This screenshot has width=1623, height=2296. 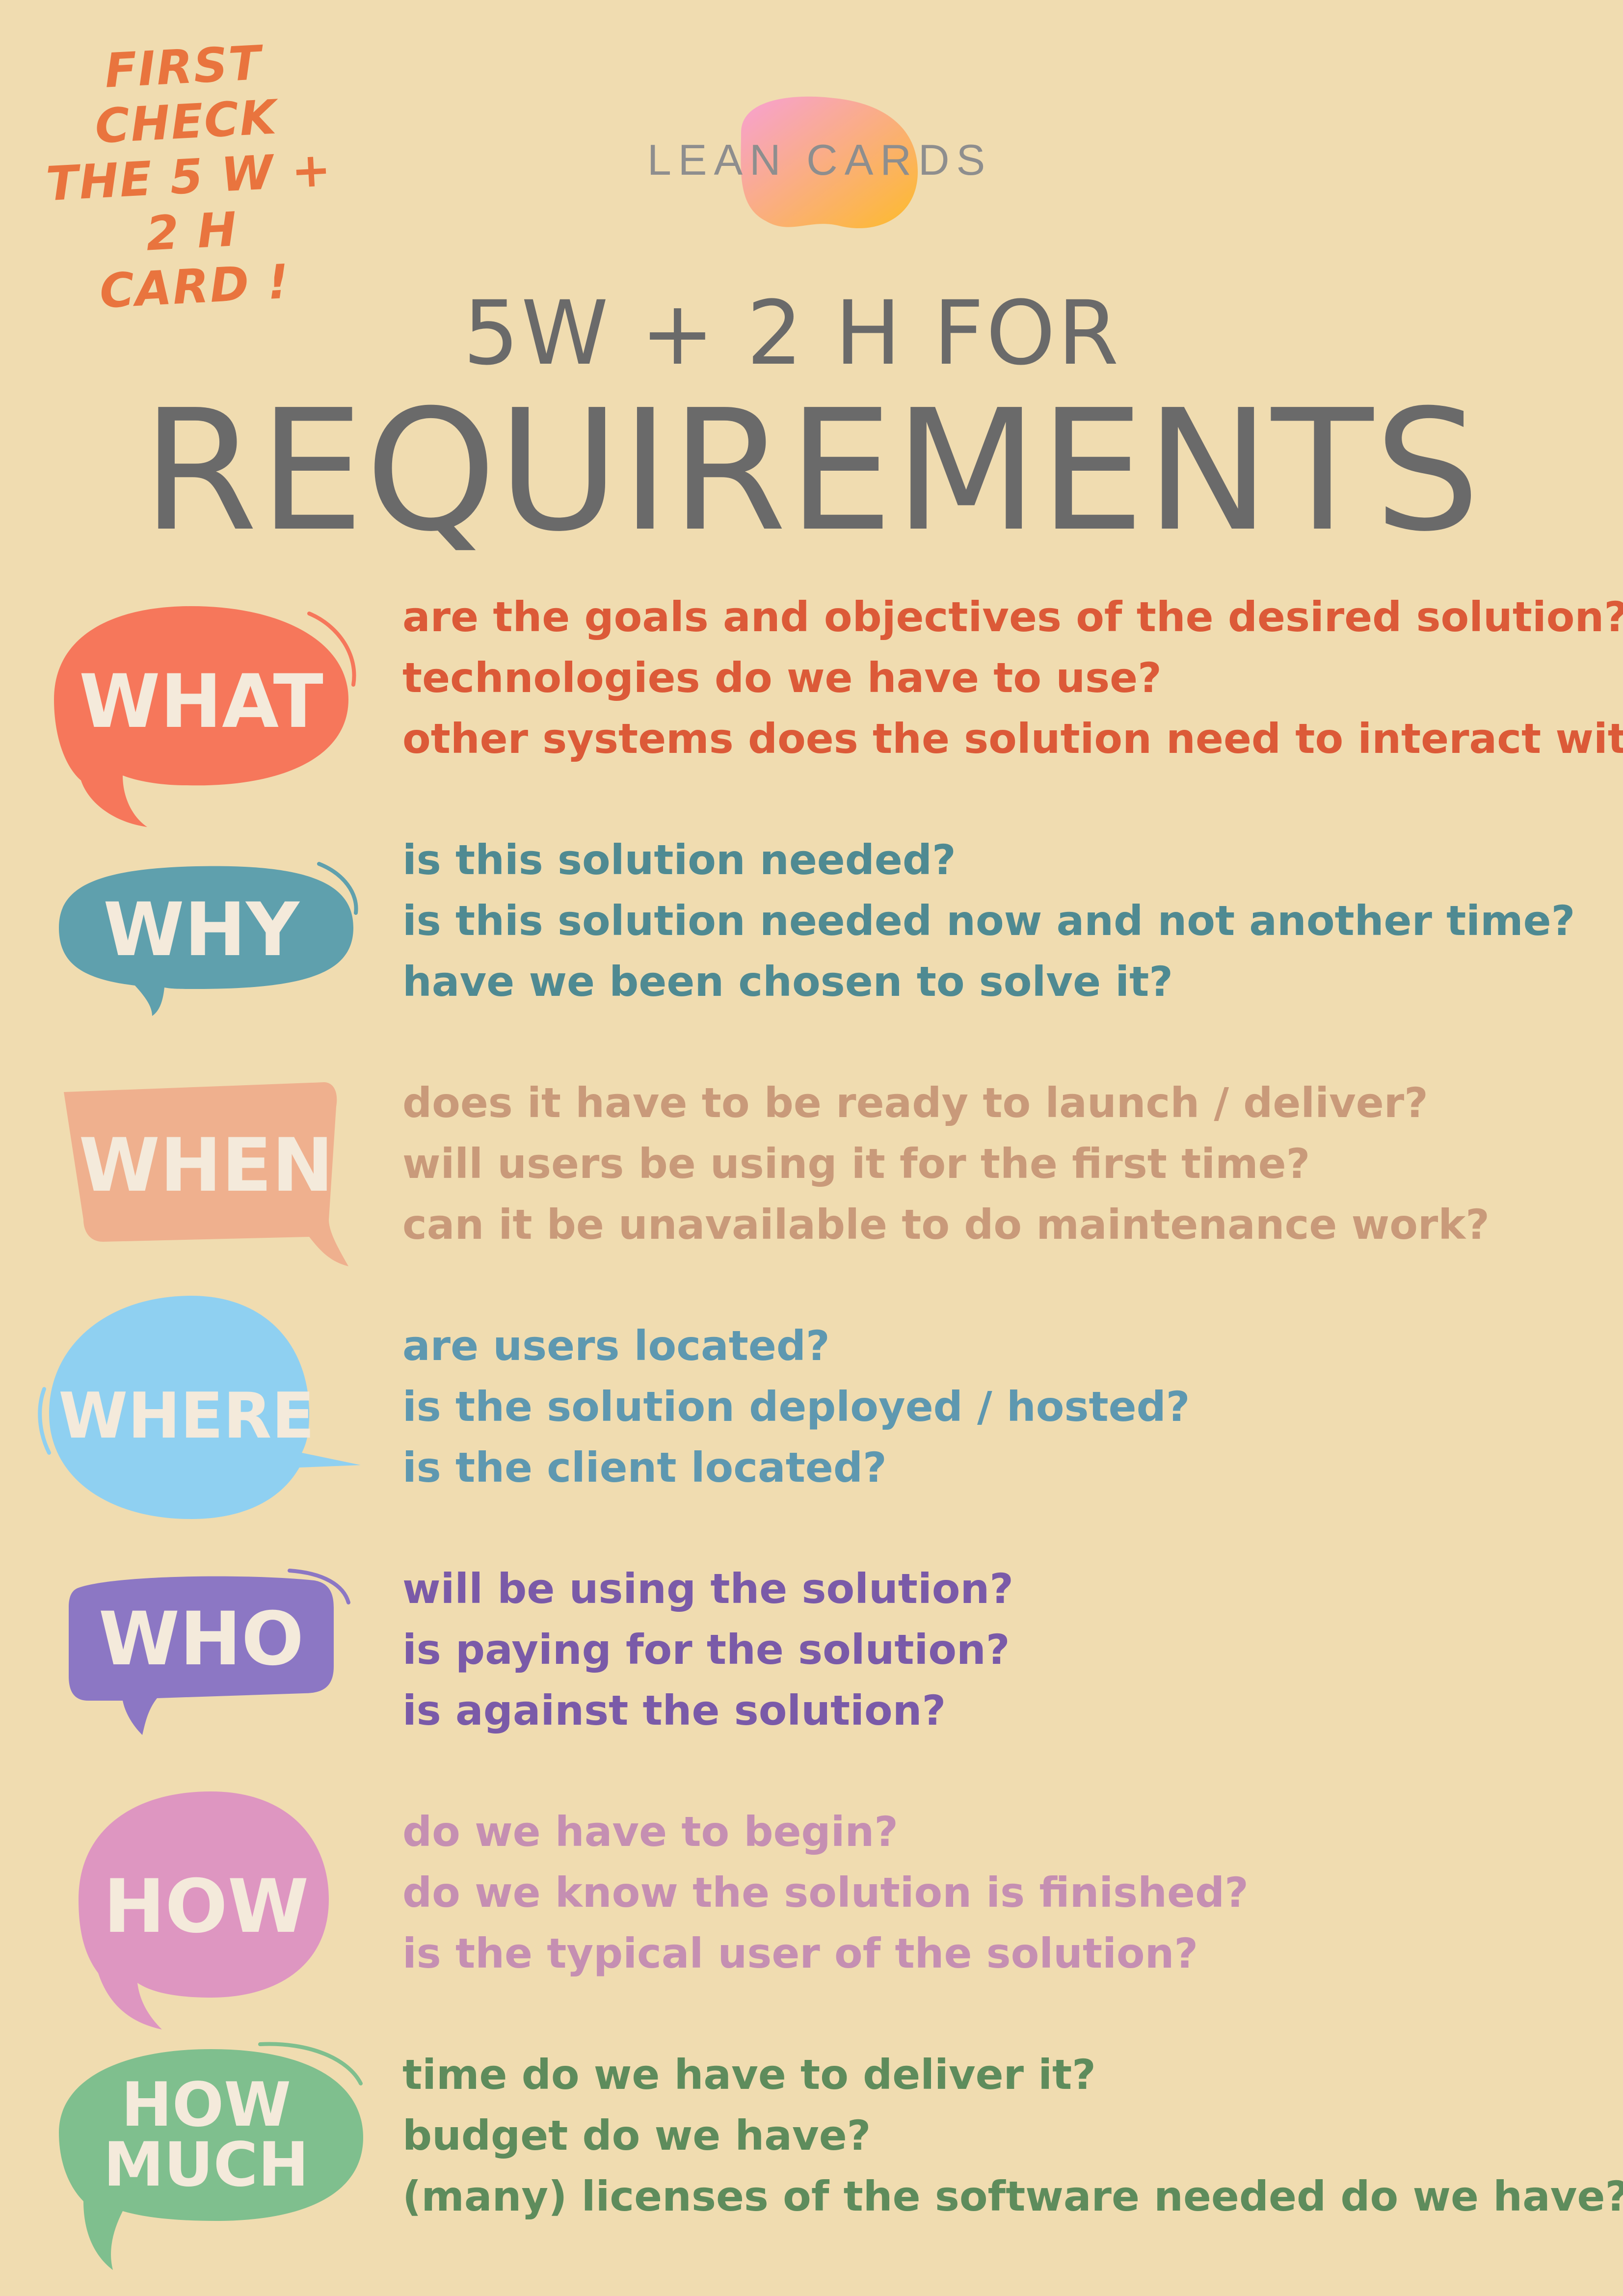 I want to click on who-bubble: WHO, so click(x=201, y=1673).